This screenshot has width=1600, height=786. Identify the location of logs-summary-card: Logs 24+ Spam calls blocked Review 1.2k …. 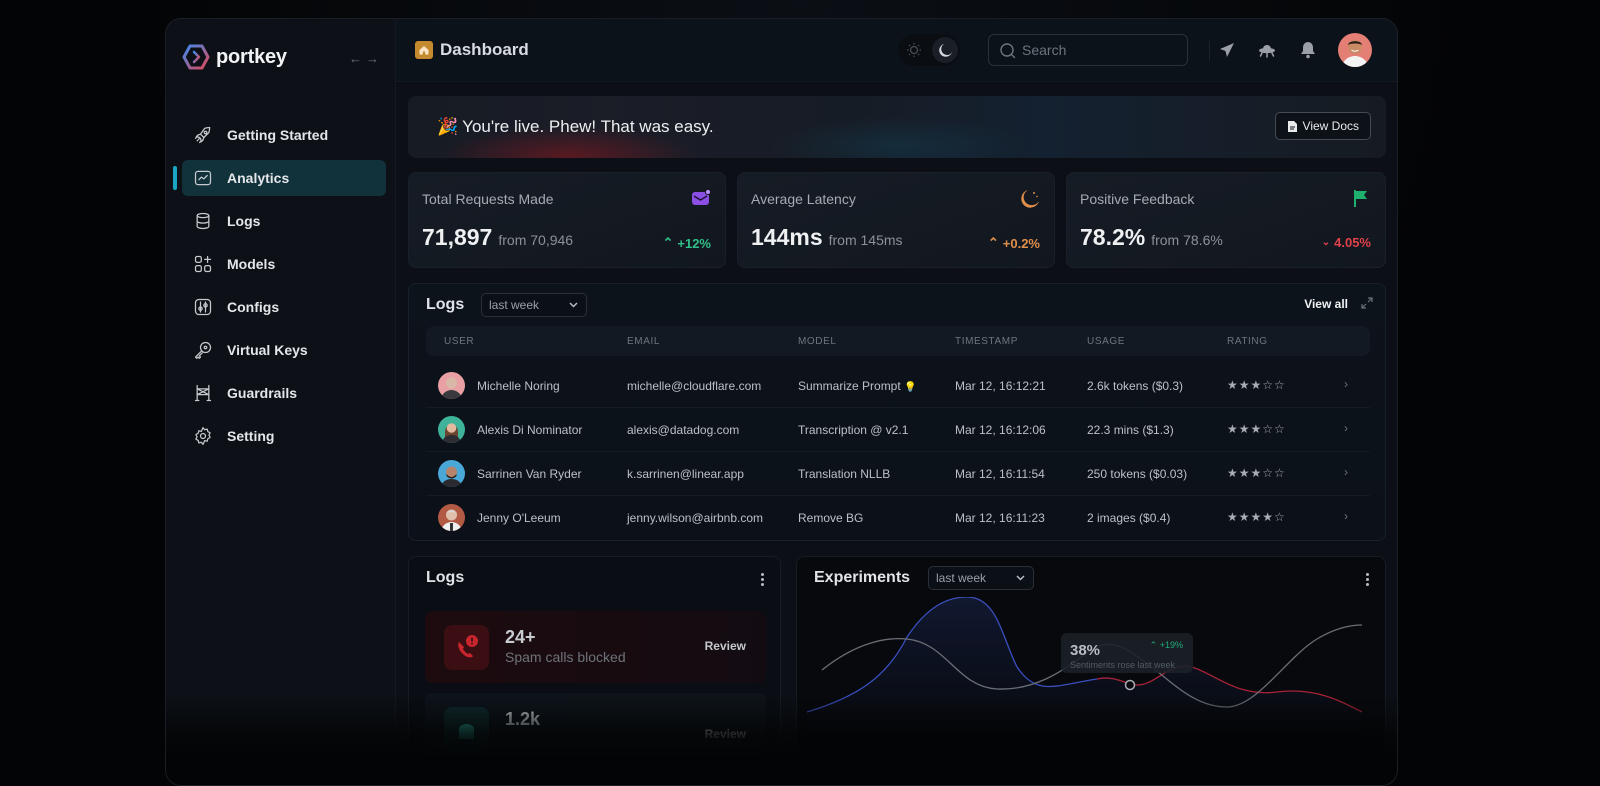
(594, 670).